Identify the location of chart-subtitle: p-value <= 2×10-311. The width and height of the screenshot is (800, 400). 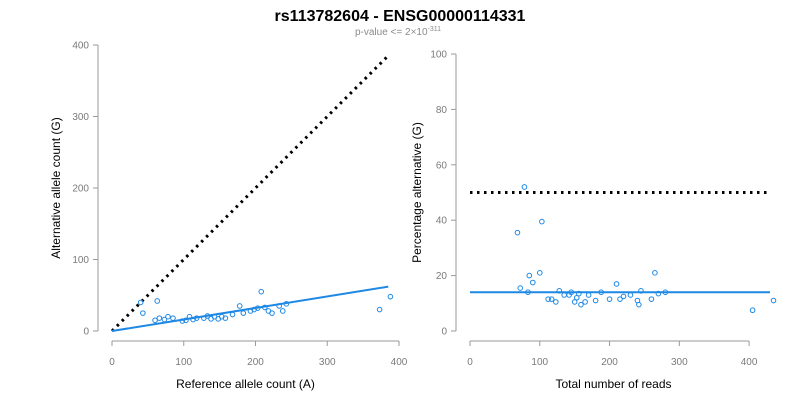
(398, 32).